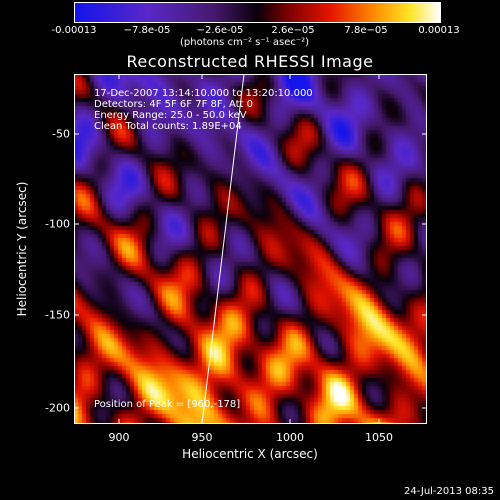 This screenshot has width=500, height=500. Describe the element at coordinates (57, 315) in the screenshot. I see `ytick-label: -150` at that location.